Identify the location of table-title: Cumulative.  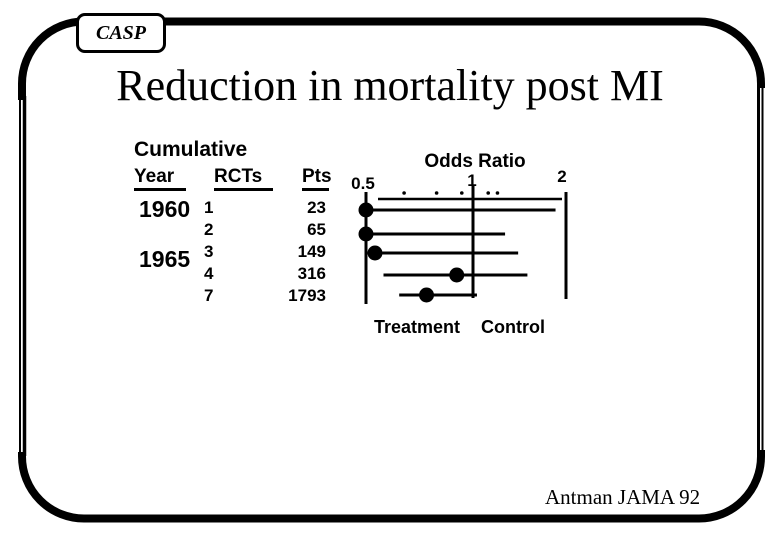
(191, 149).